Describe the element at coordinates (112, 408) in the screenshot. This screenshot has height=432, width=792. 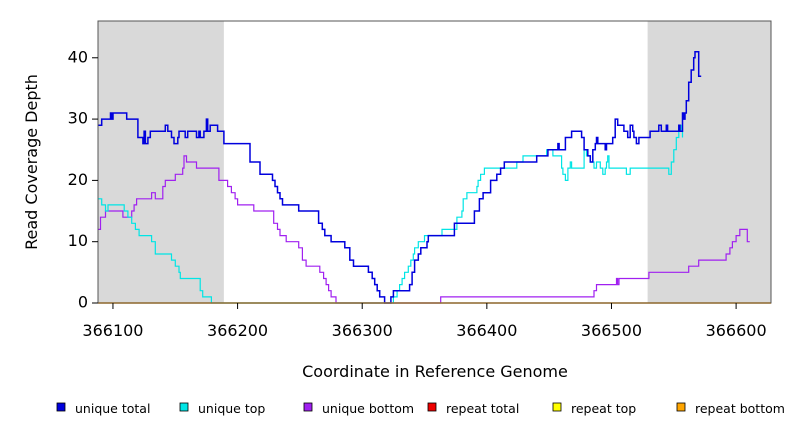
I see `legend-label: unique total` at that location.